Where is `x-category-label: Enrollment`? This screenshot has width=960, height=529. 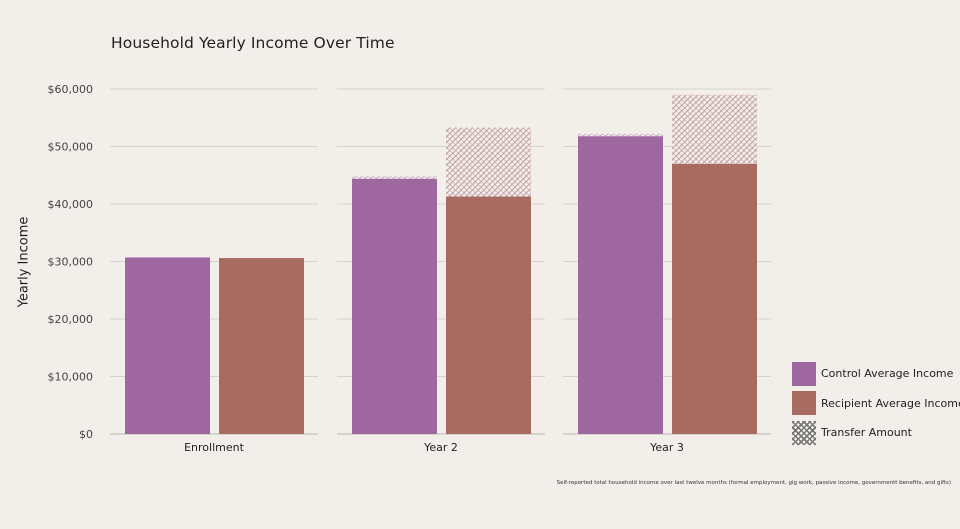
x-category-label: Enrollment is located at coordinates (214, 447).